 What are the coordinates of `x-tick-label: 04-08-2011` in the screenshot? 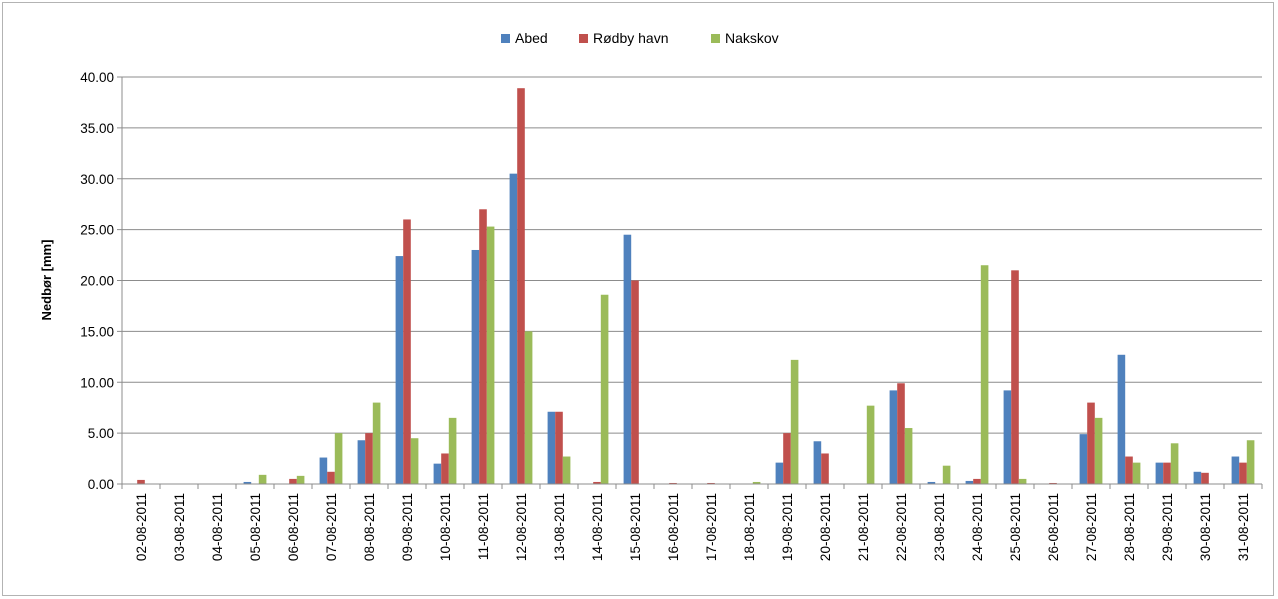 It's located at (217, 527).